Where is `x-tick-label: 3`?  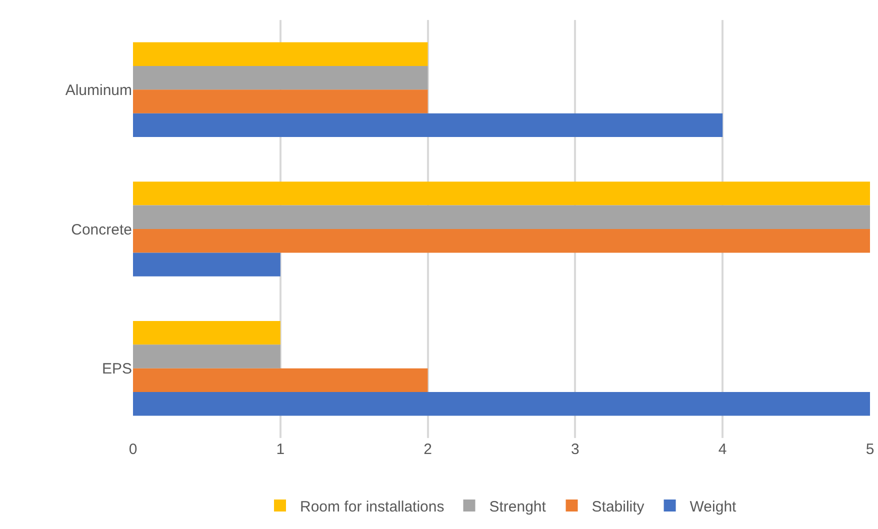 x-tick-label: 3 is located at coordinates (575, 449).